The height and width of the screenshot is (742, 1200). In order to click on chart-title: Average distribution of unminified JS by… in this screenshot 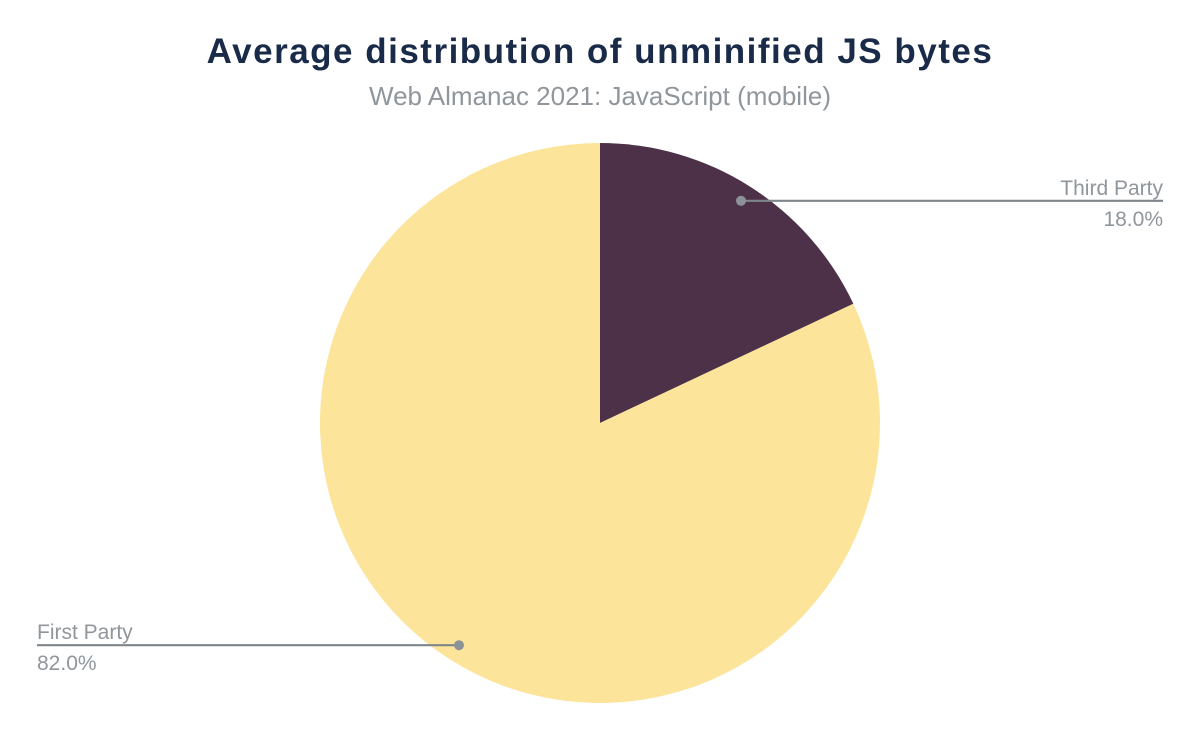, I will do `click(600, 51)`.